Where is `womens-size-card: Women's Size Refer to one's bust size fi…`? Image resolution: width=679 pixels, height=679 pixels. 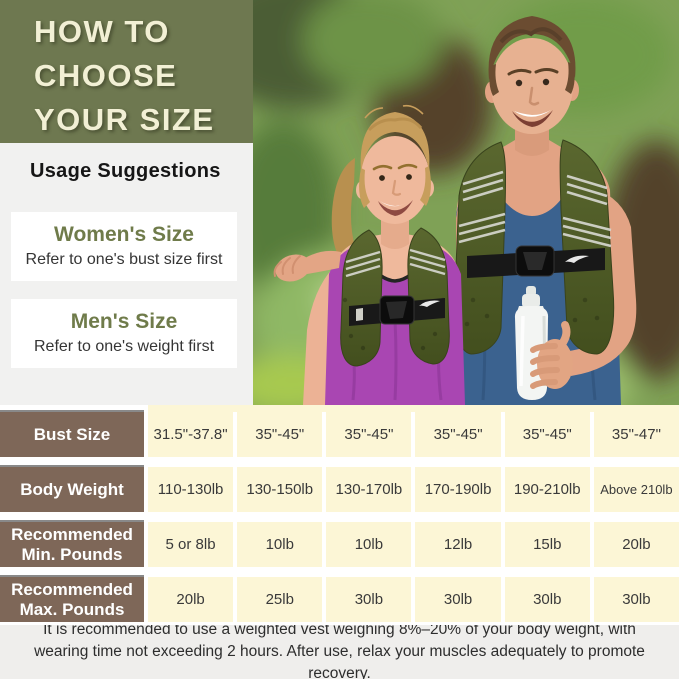
womens-size-card: Women's Size Refer to one's bust size fi… is located at coordinates (124, 246).